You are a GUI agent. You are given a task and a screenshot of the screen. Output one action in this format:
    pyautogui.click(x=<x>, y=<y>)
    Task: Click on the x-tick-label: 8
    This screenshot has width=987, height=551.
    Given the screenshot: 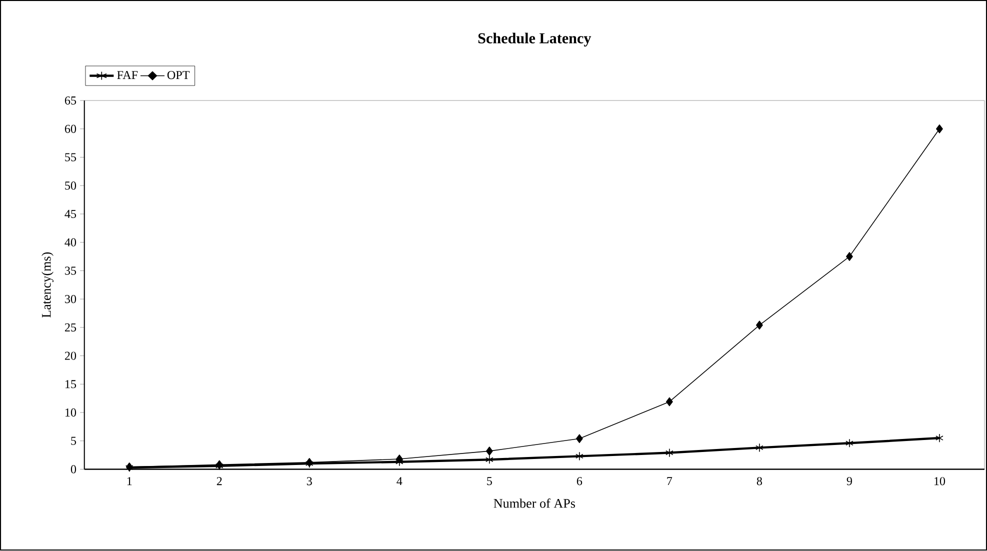 What is the action you would take?
    pyautogui.click(x=759, y=481)
    